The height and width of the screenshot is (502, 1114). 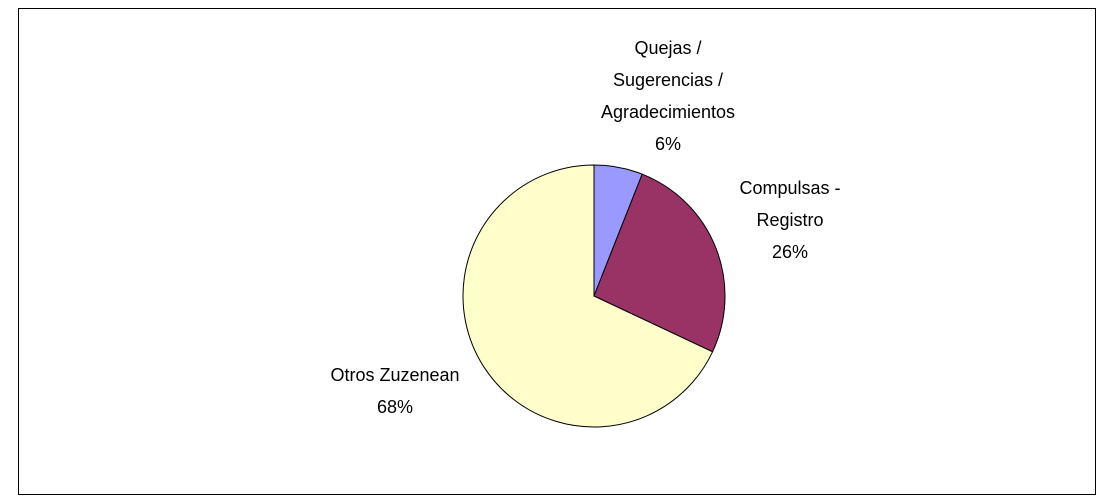 What do you see at coordinates (790, 252) in the screenshot?
I see `slice-value: 26%` at bounding box center [790, 252].